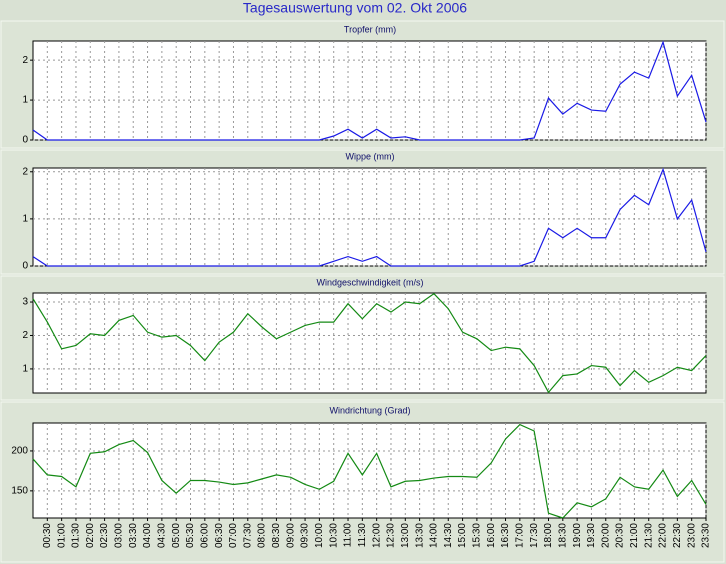 This screenshot has width=726, height=564. Describe the element at coordinates (262, 535) in the screenshot. I see `x-tick-label: 08:00` at that location.